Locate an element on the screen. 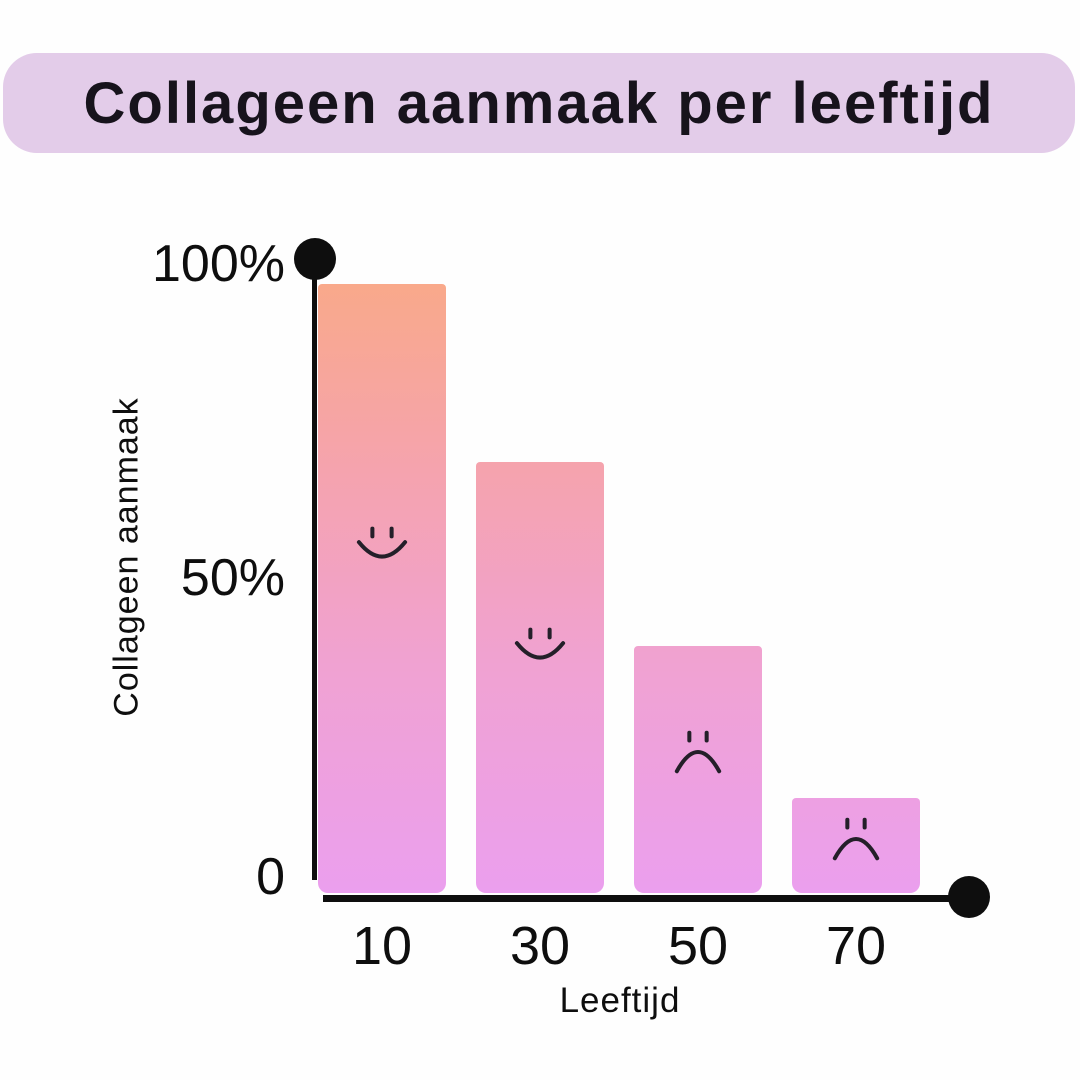 The width and height of the screenshot is (1080, 1080). y-tick-50: 50% is located at coordinates (232, 578).